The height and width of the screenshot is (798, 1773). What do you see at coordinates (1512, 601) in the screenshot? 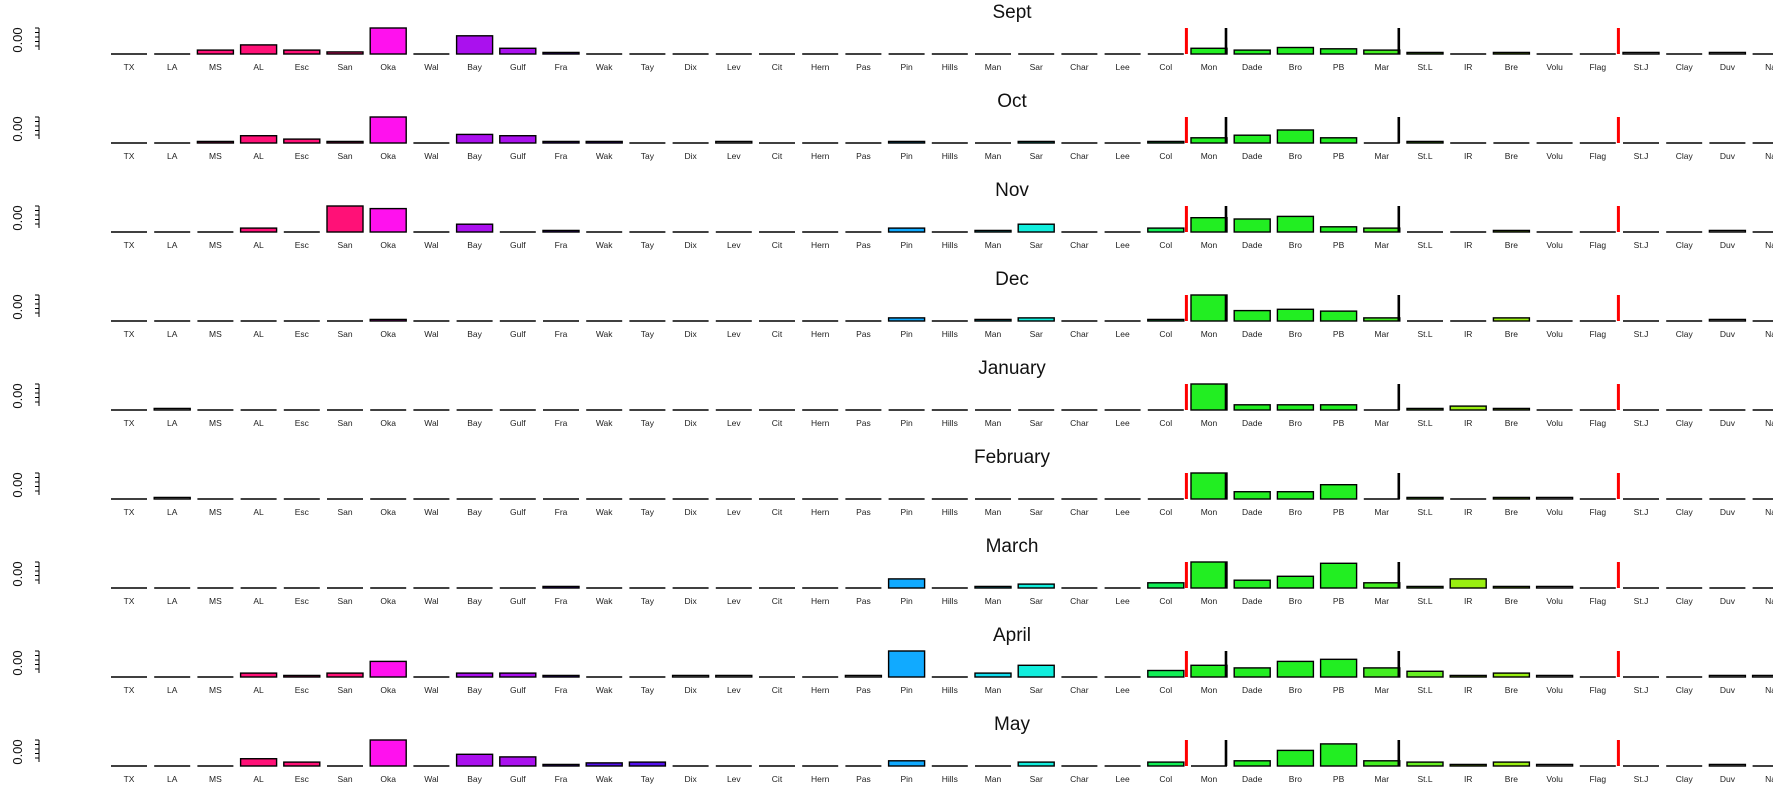
I see `category-label: Bre` at bounding box center [1512, 601].